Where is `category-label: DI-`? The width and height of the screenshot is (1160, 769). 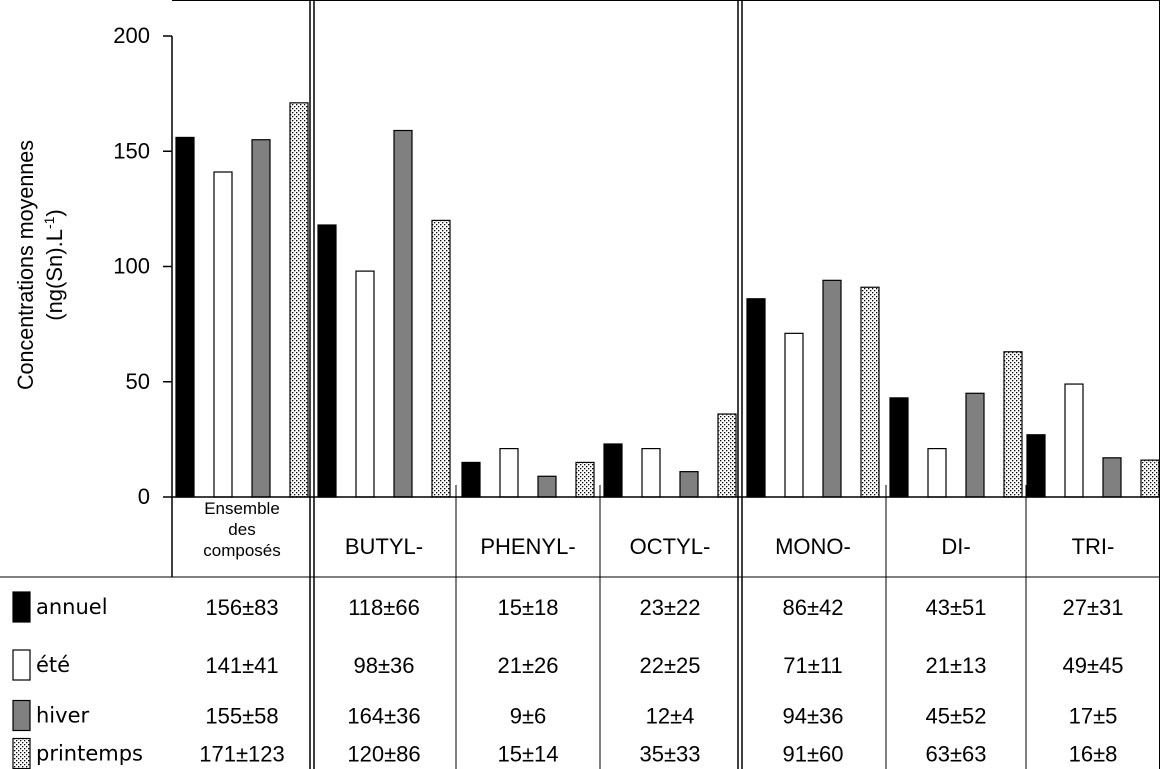
category-label: DI- is located at coordinates (955, 546).